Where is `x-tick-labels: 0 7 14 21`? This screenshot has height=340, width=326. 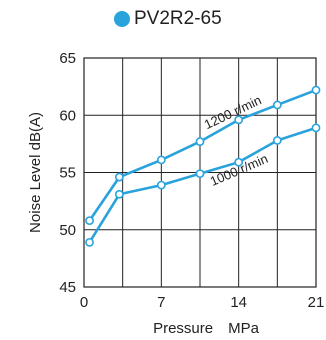
x-tick-labels: 0 7 14 21 is located at coordinates (202, 302).